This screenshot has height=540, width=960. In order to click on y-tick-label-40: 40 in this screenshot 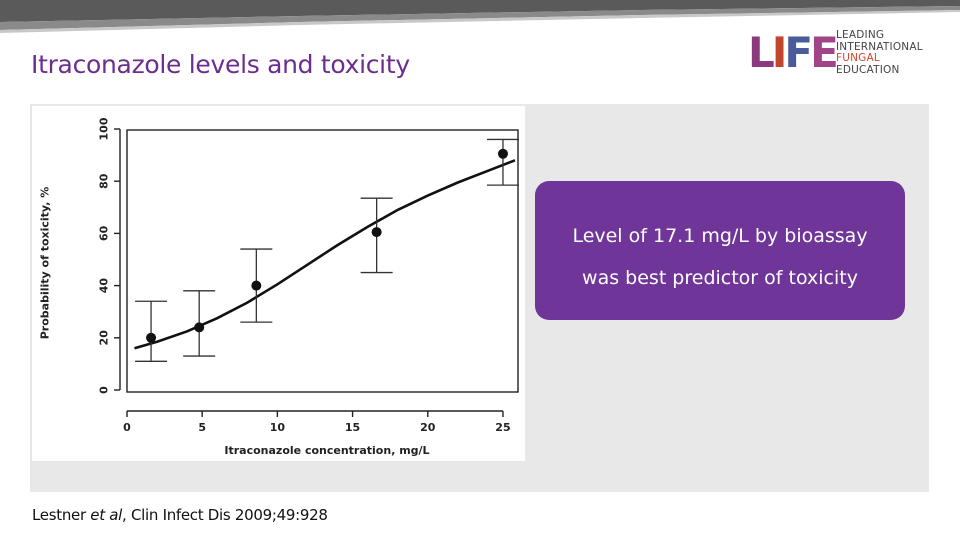, I will do `click(104, 286)`.